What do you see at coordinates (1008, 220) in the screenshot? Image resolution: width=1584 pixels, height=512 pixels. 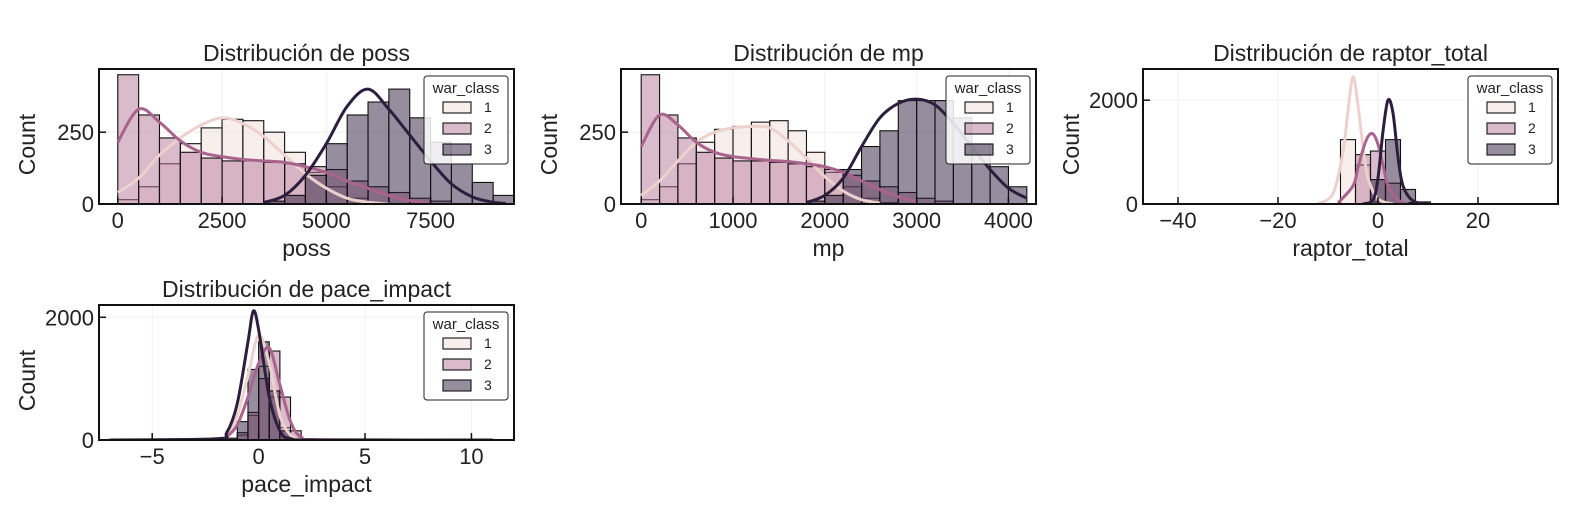 I see `x-tick-label: 4000` at bounding box center [1008, 220].